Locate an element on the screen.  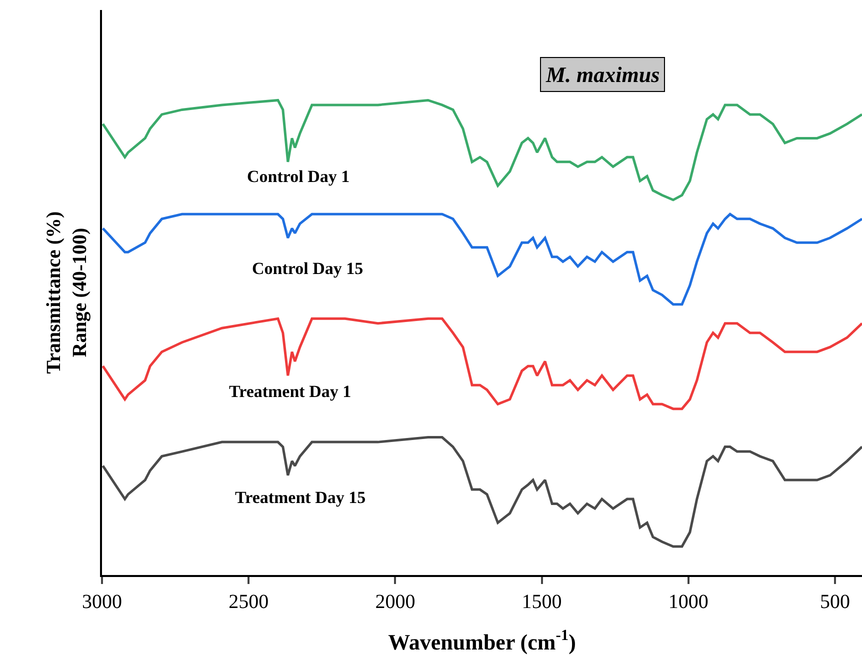
x-tick-label: 3000 is located at coordinates (102, 602).